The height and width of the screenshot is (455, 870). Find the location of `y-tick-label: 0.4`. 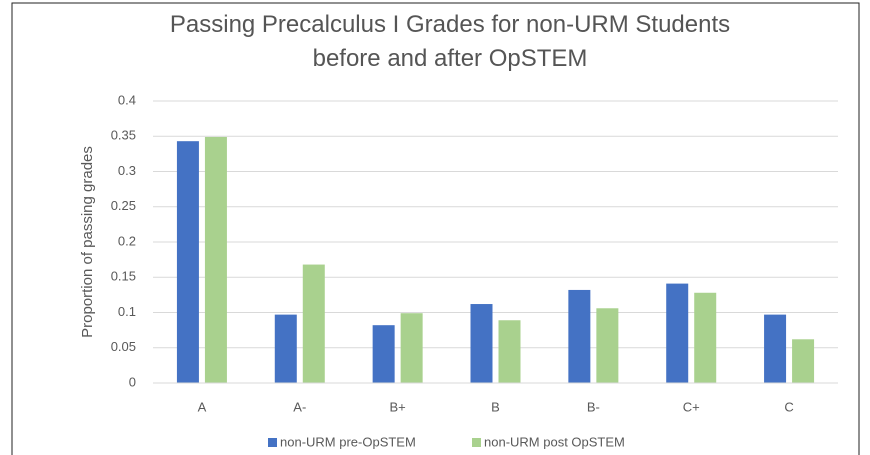

y-tick-label: 0.4 is located at coordinates (127, 99).